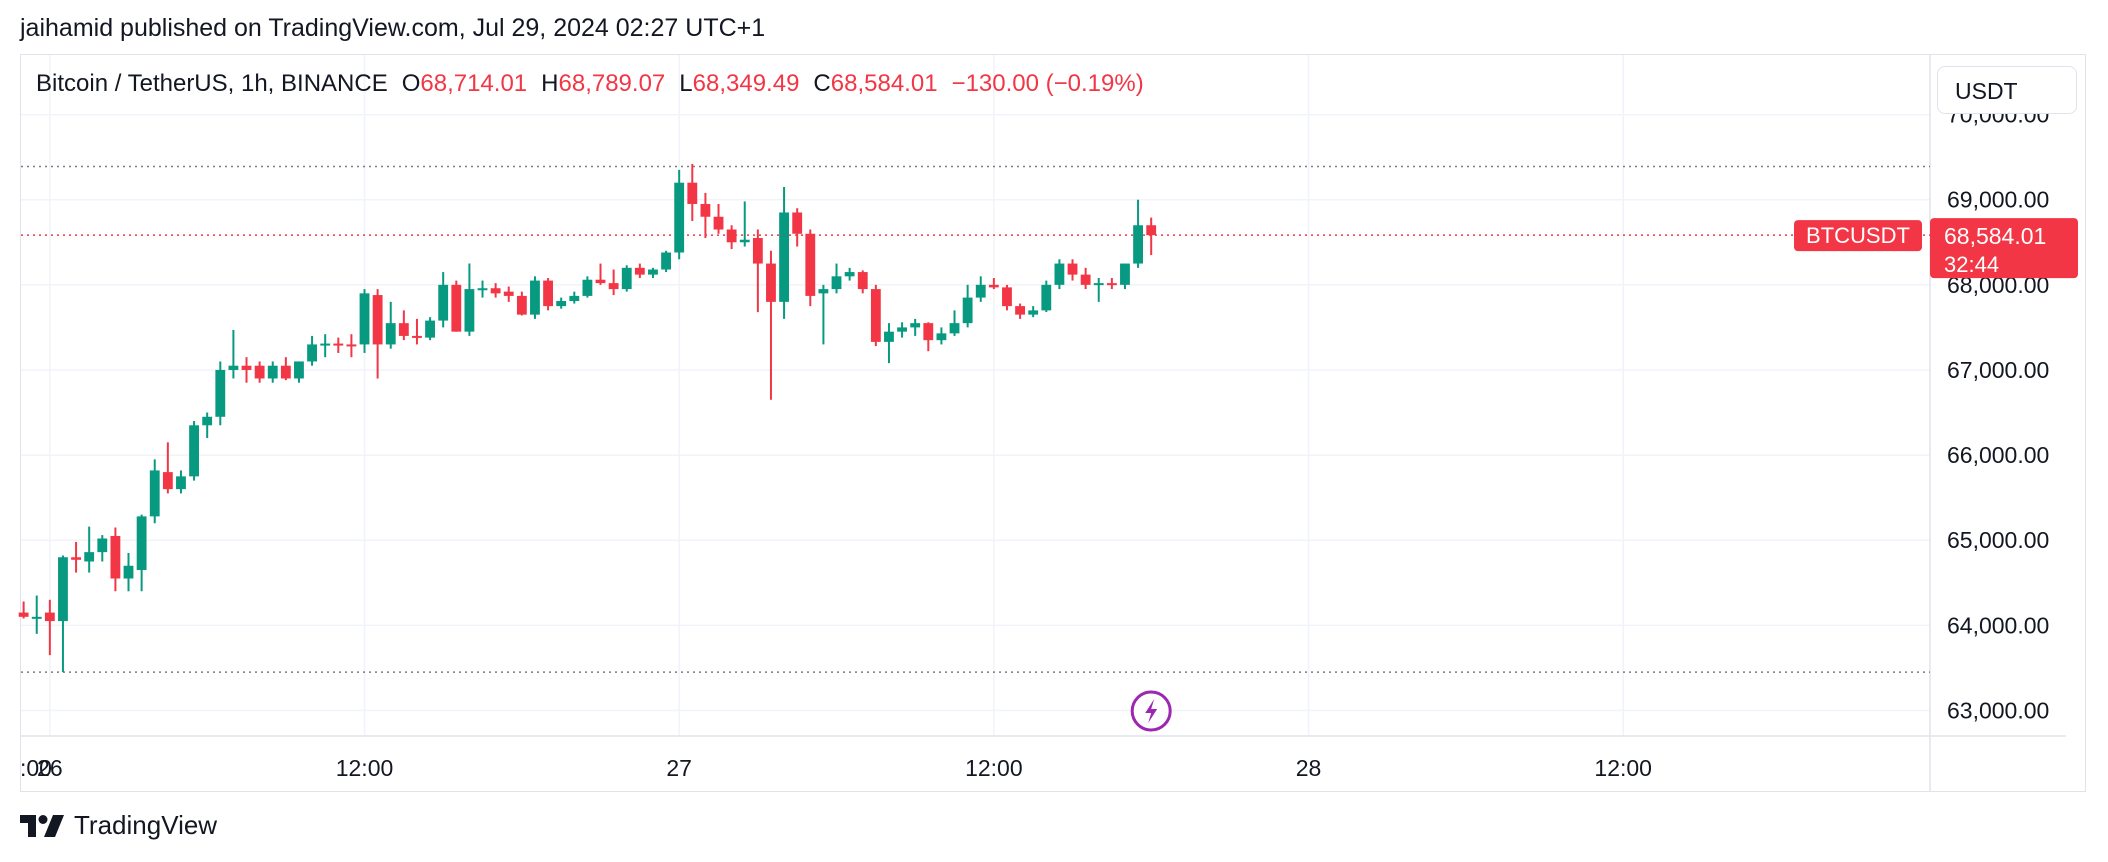 The image size is (2108, 862). I want to click on lightning-glyph, so click(1151, 711).